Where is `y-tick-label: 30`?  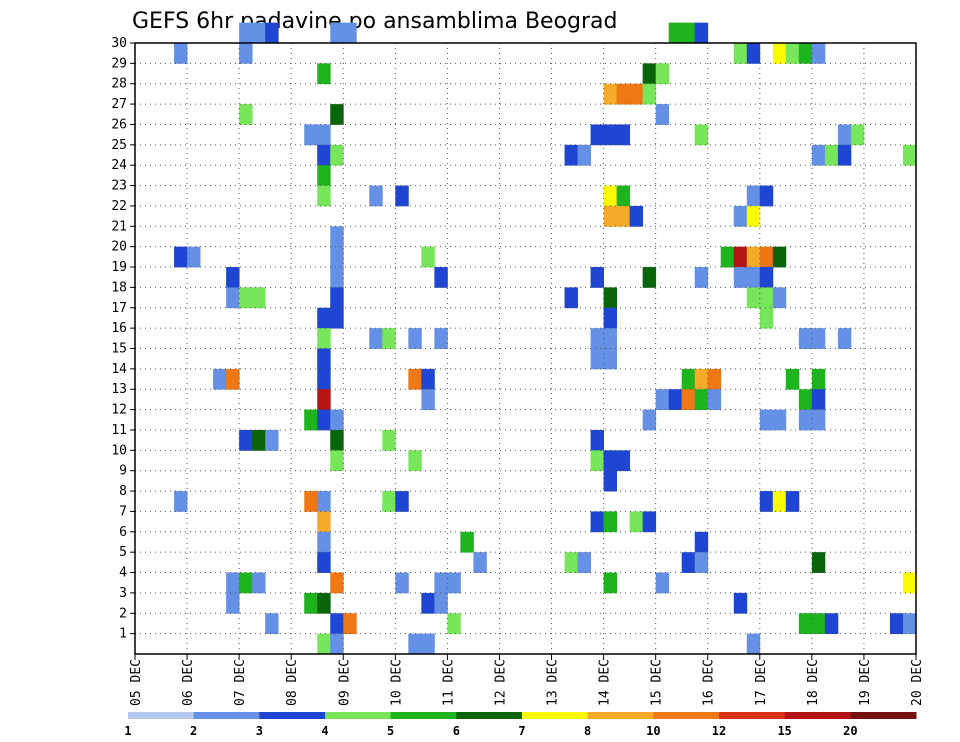 y-tick-label: 30 is located at coordinates (119, 43).